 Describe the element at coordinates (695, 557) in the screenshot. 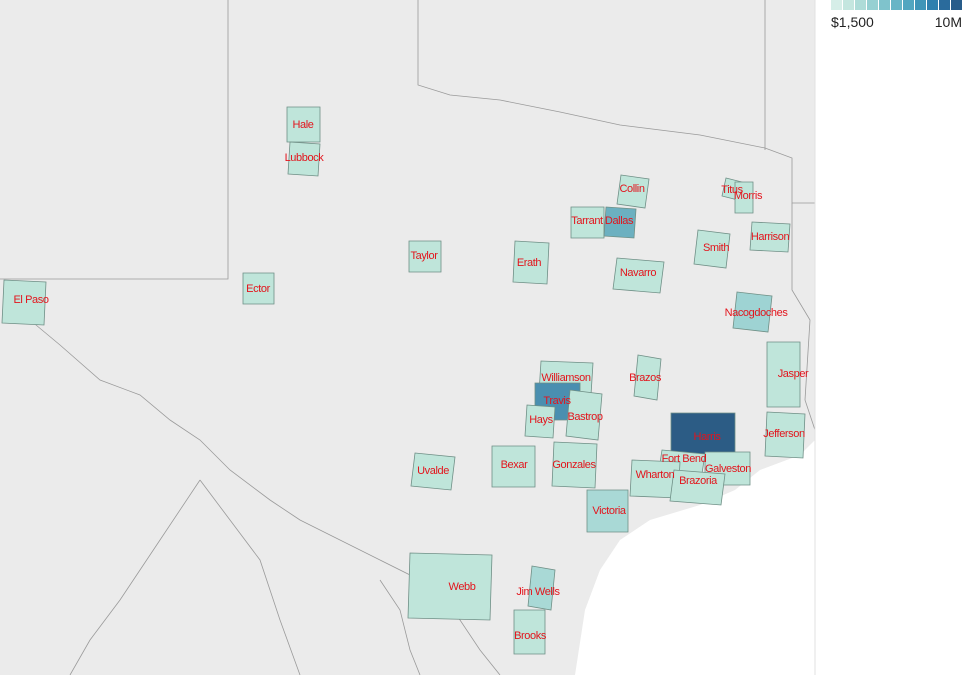

I see `gulf-water` at that location.